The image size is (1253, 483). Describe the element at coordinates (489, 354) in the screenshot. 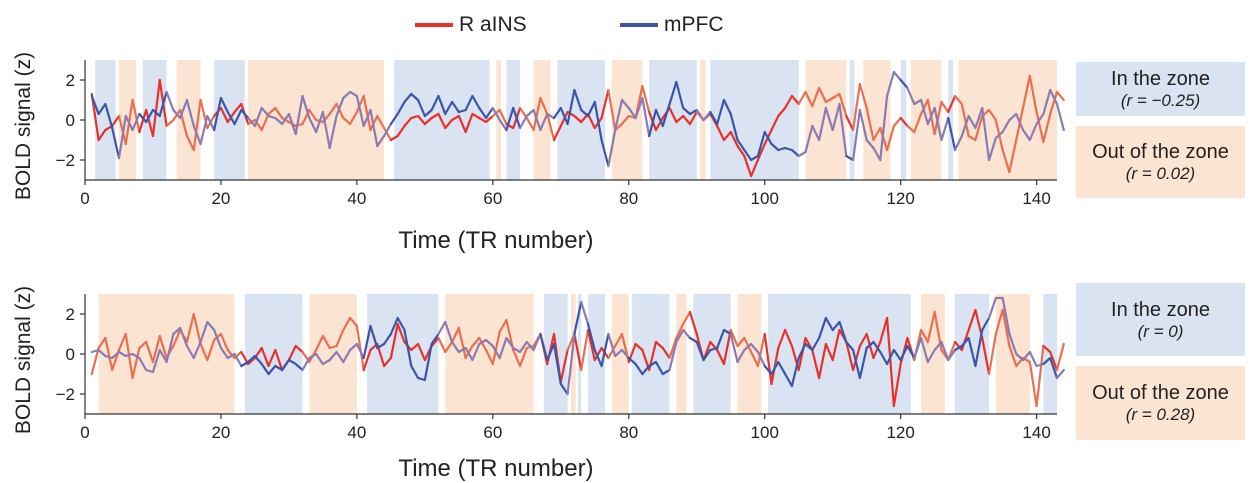

I see `panel2-out-zone-band` at that location.